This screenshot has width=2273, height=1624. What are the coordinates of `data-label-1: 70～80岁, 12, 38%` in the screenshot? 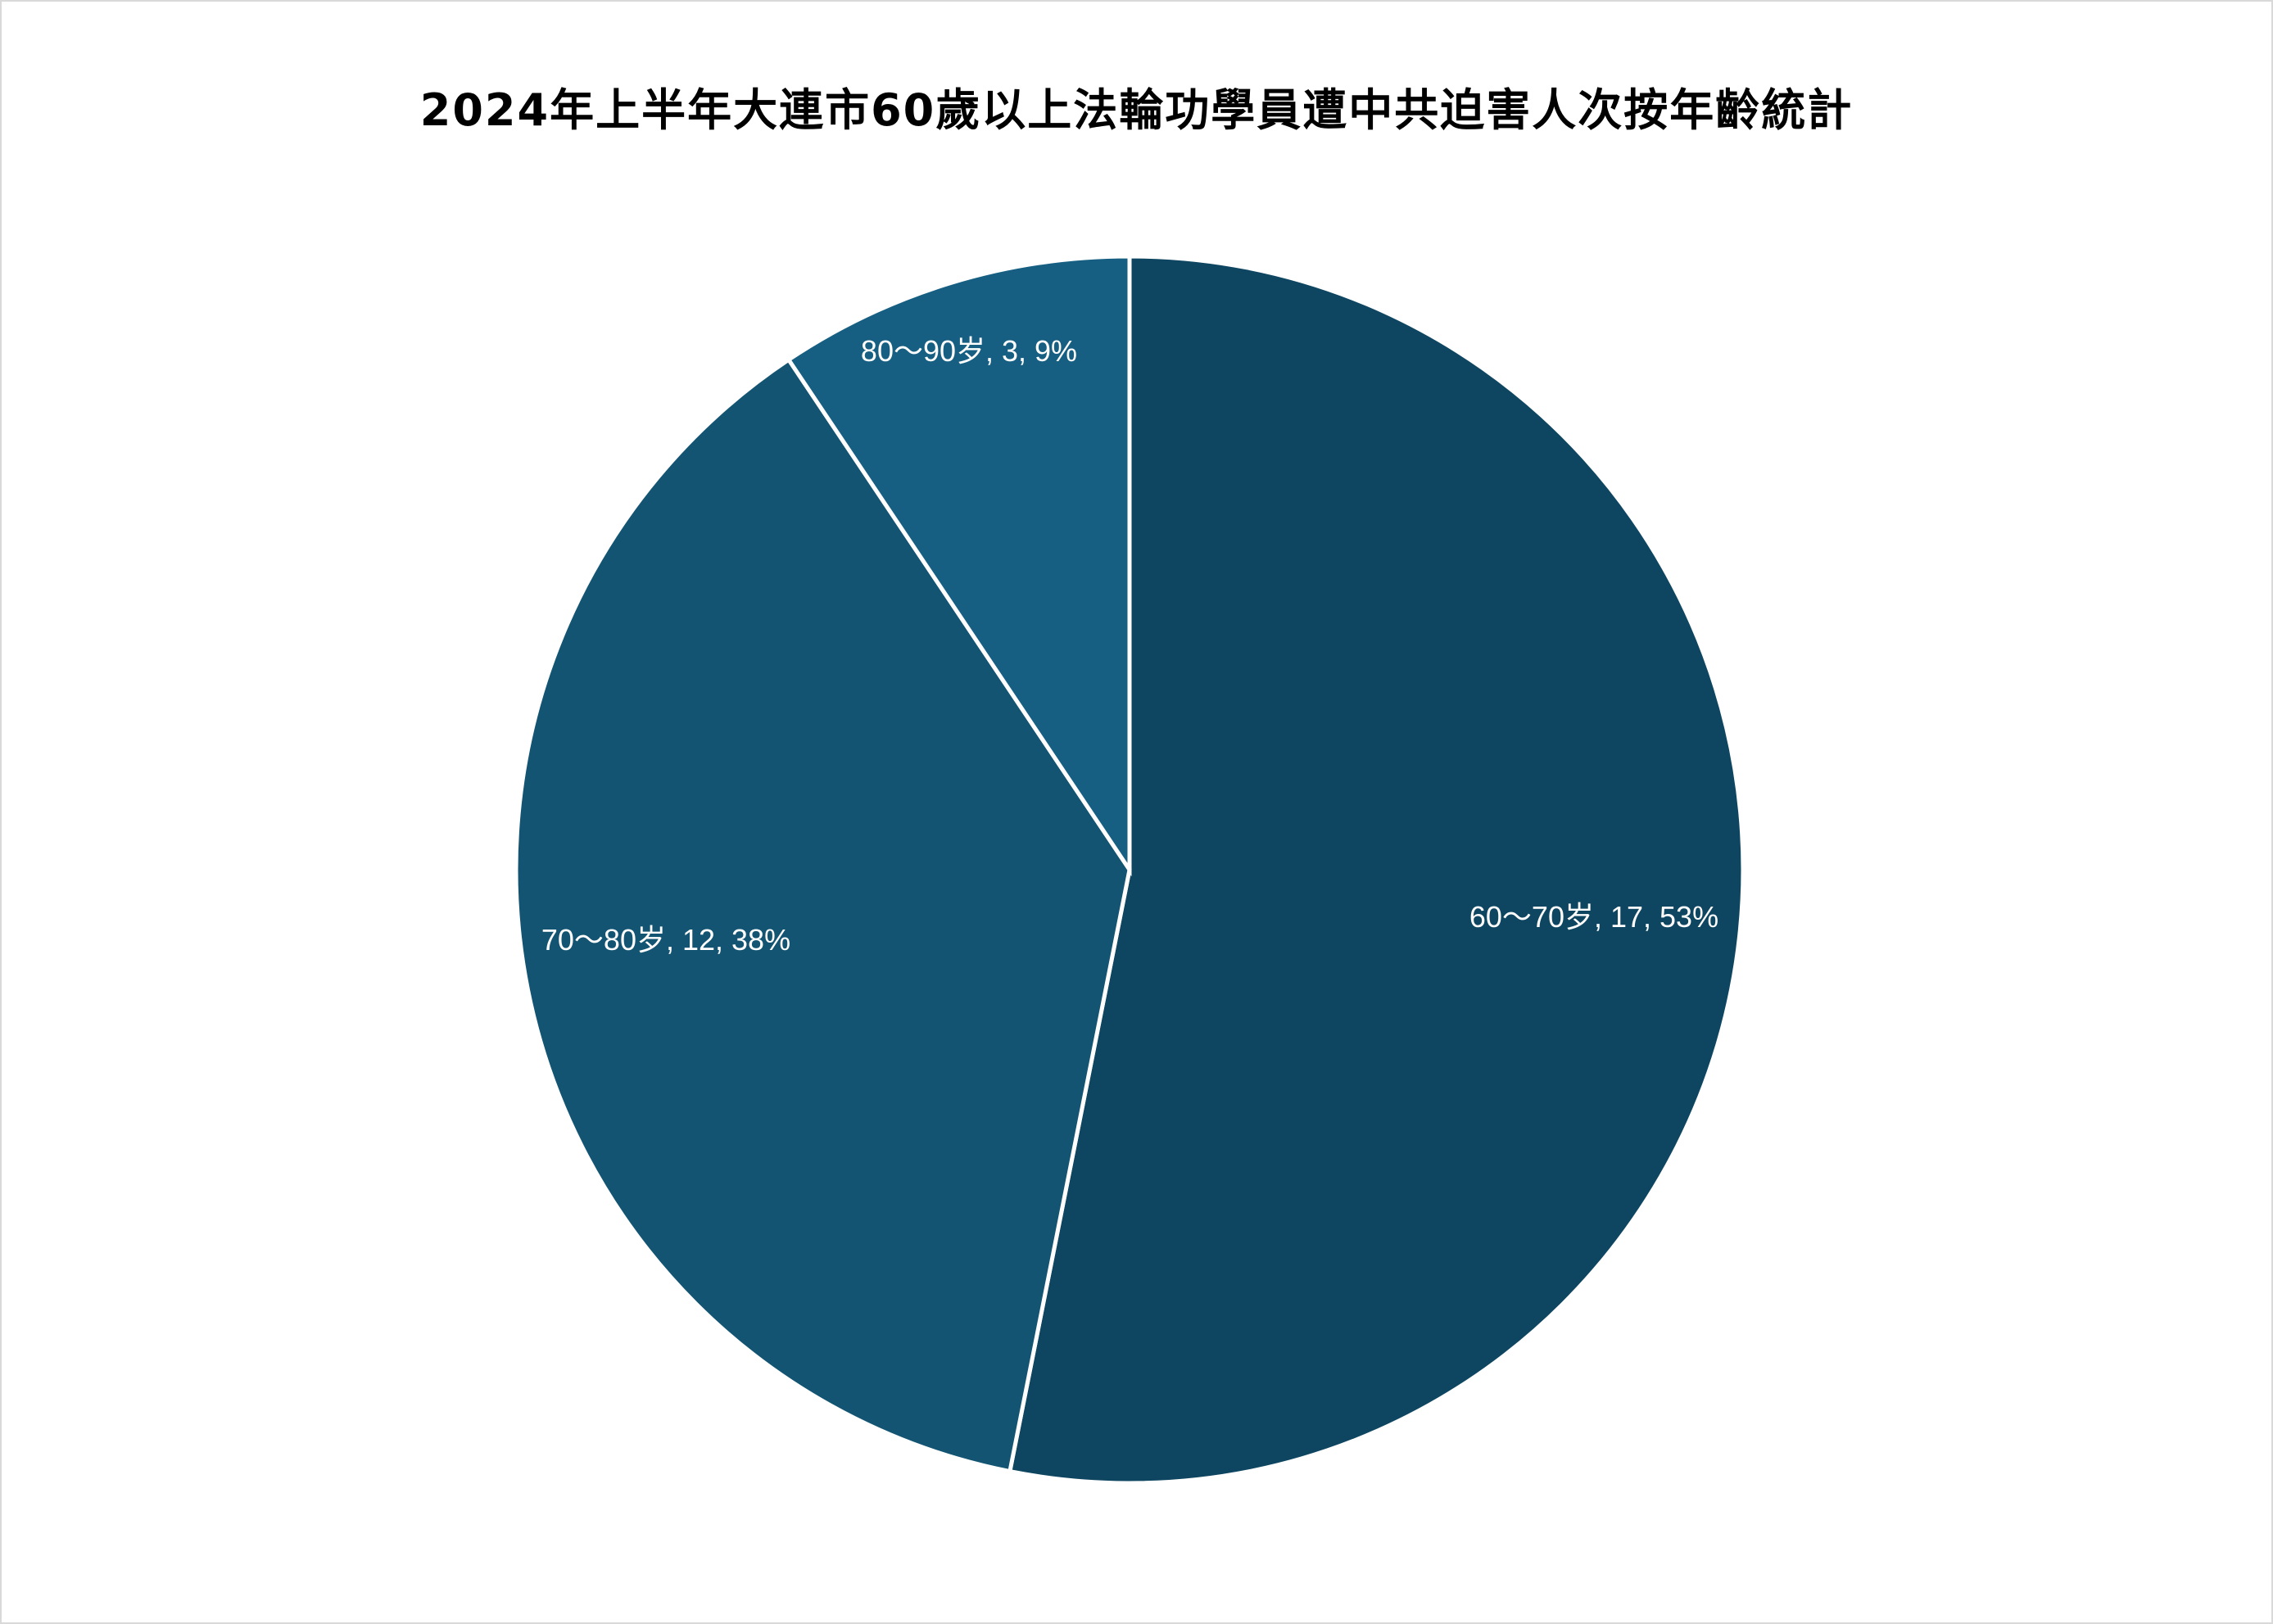 It's located at (665, 940).